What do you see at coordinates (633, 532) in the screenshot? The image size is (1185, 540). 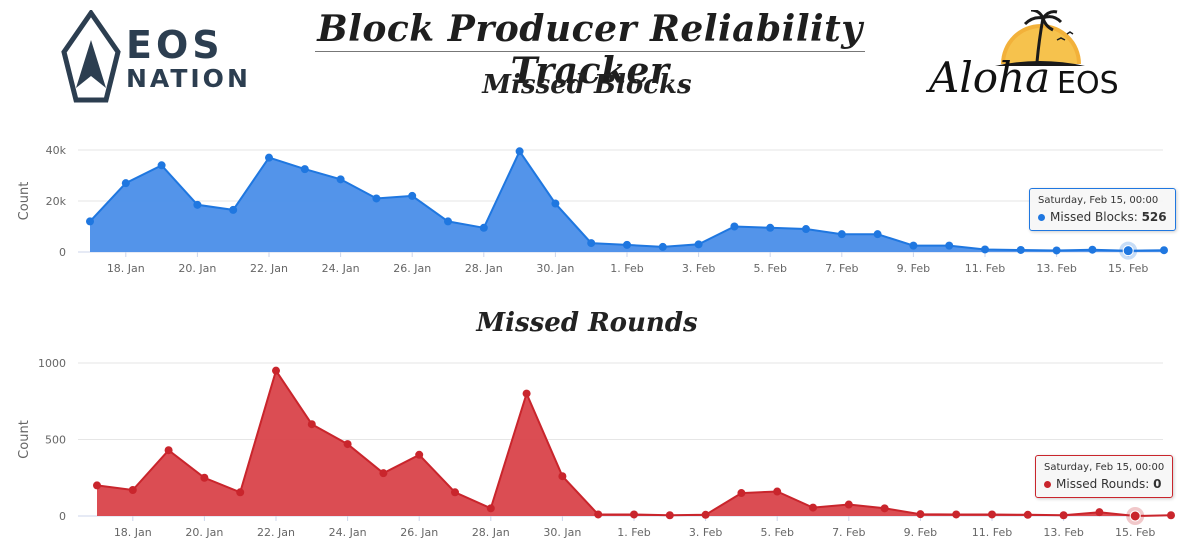 I see `x-tick-label: 1. Feb` at bounding box center [633, 532].